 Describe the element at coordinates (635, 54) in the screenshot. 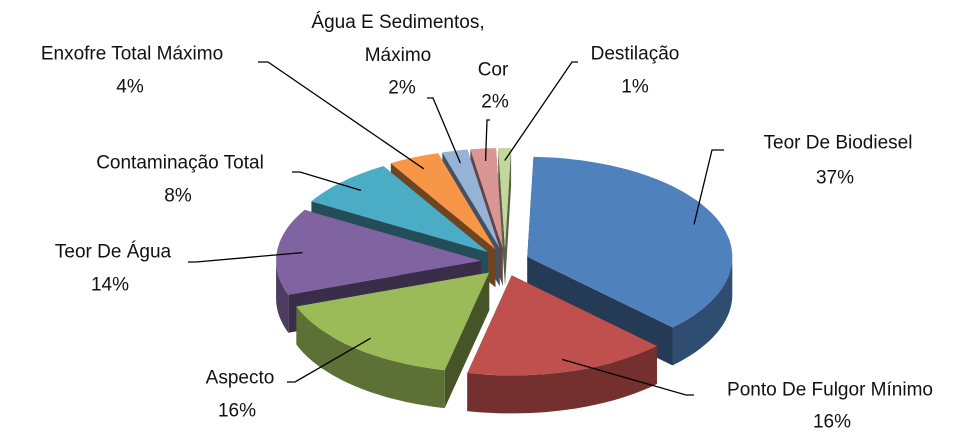

I see `category-label: Destilação` at that location.